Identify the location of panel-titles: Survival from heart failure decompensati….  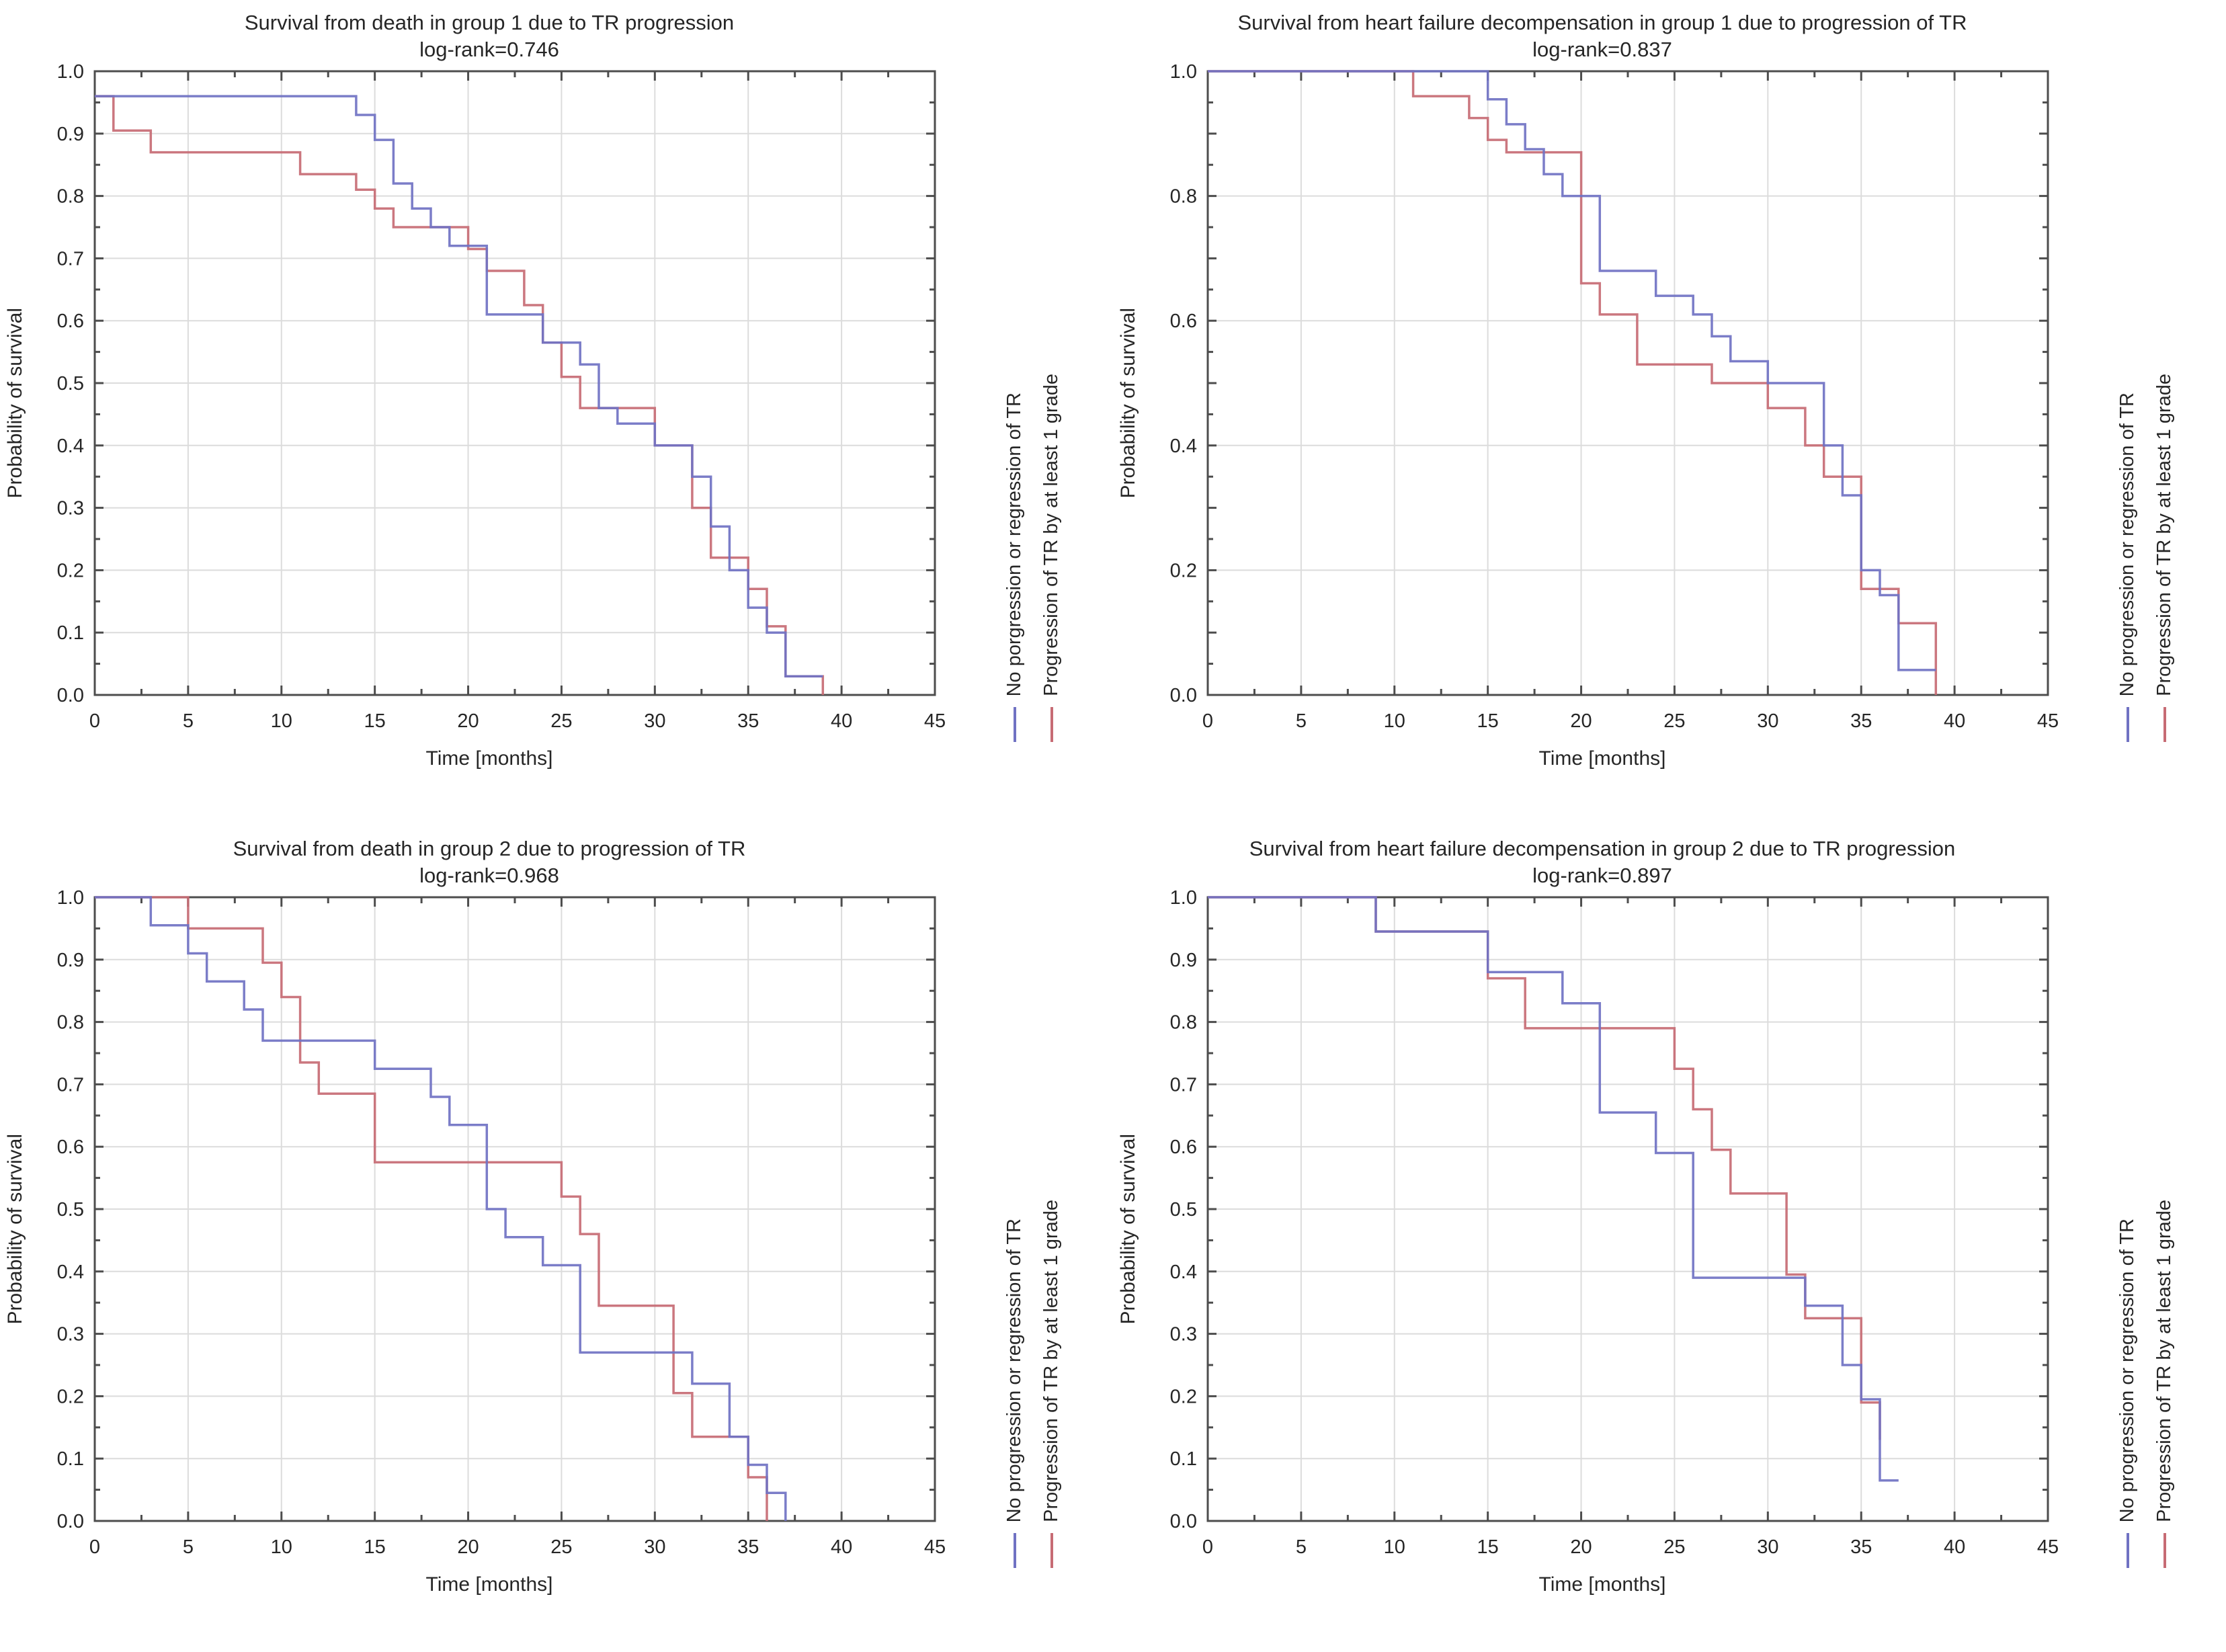
(1669, 32).